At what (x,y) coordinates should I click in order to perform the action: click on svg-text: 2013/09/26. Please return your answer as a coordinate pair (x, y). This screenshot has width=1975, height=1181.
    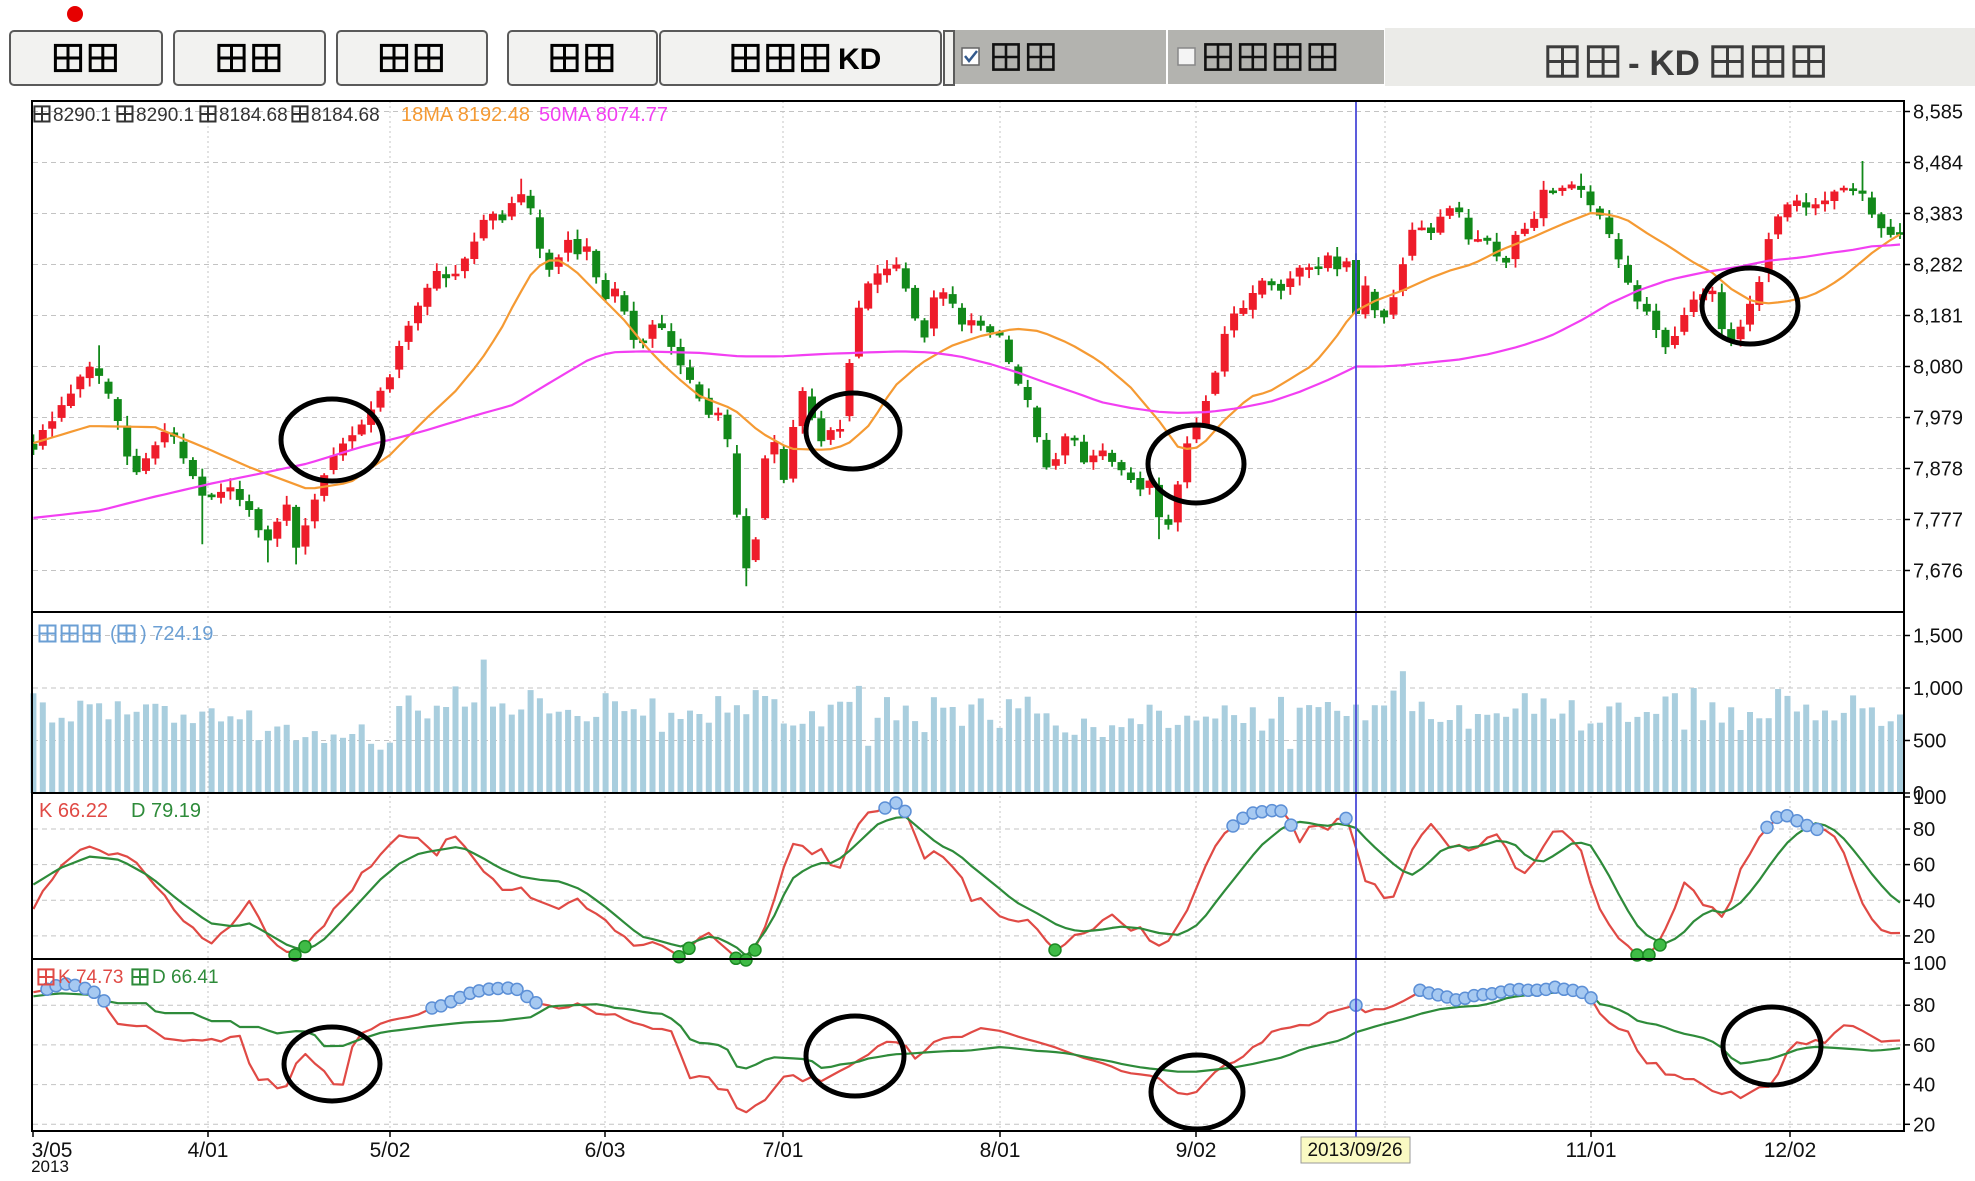
    Looking at the image, I should click on (1354, 1150).